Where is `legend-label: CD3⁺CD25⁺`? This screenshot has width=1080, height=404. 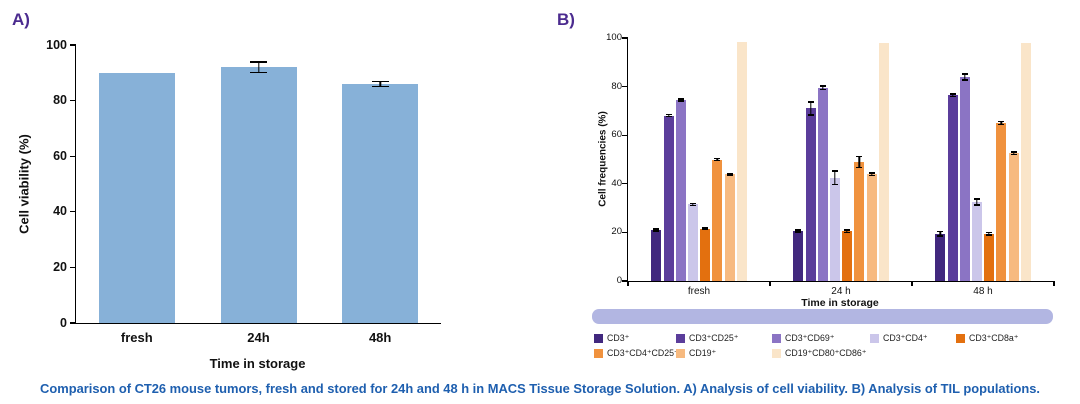
legend-label: CD3⁺CD25⁺ is located at coordinates (714, 338).